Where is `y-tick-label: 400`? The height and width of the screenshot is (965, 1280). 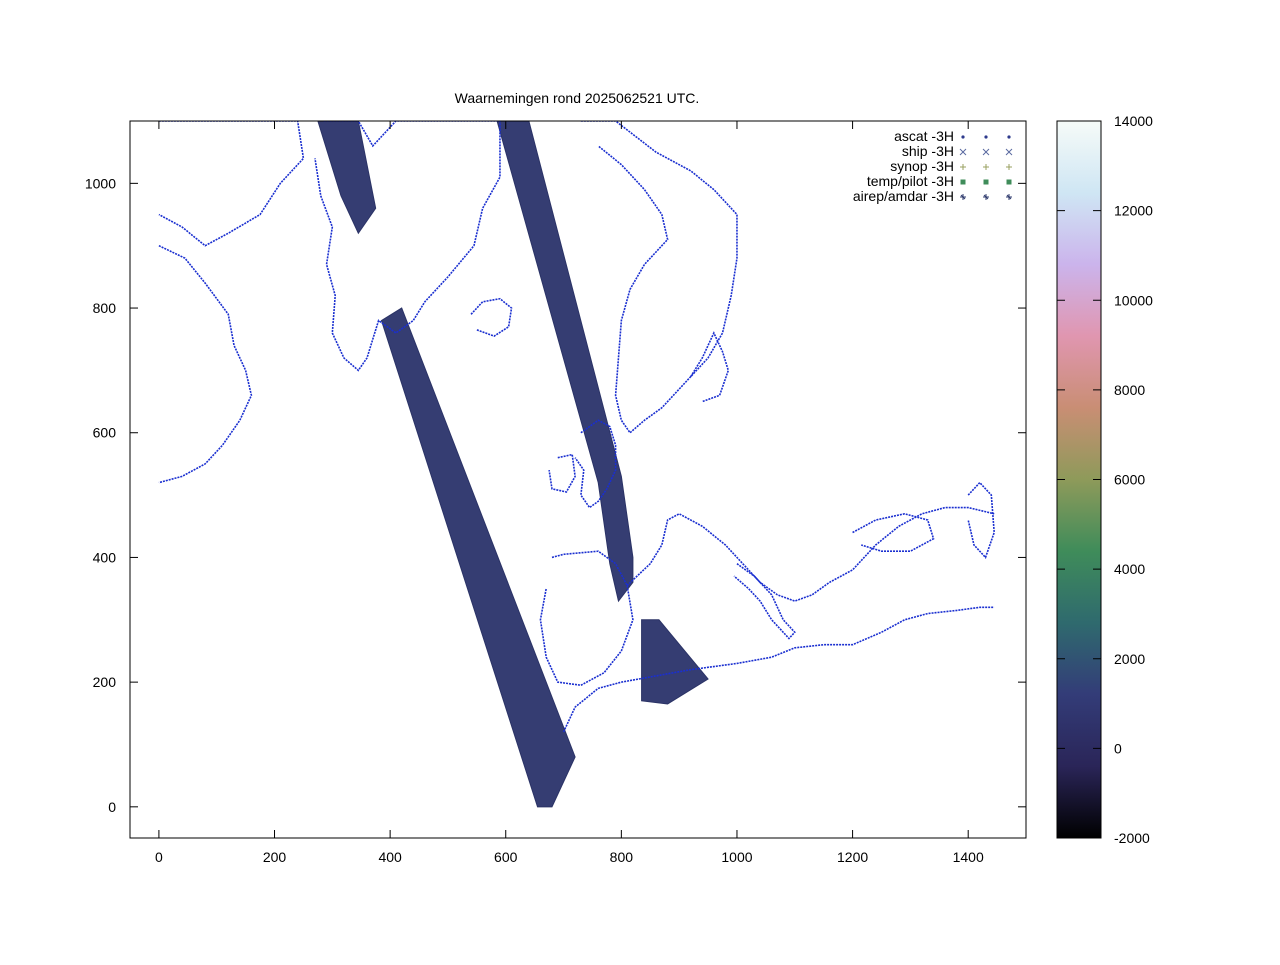 y-tick-label: 400 is located at coordinates (105, 557).